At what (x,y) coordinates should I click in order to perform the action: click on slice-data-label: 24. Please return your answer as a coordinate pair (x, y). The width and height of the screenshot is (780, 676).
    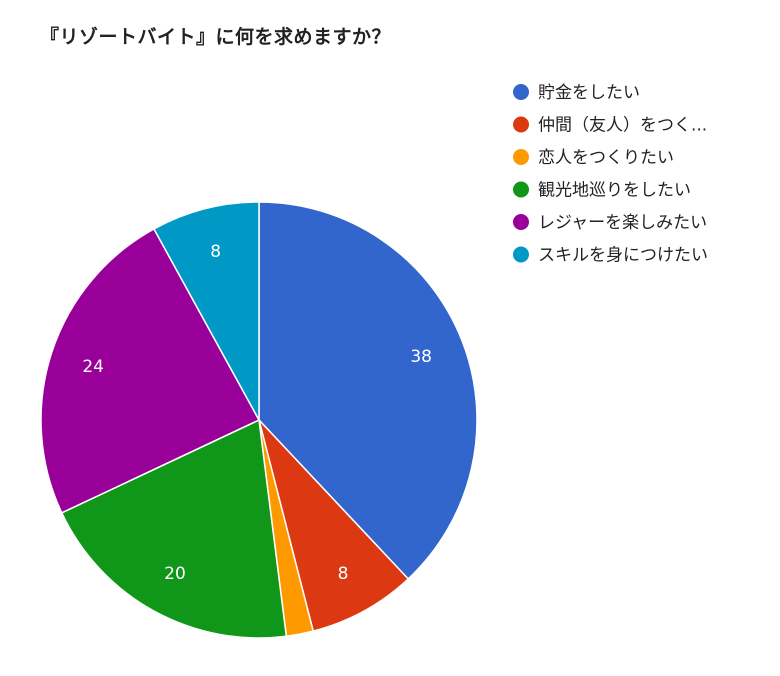
    Looking at the image, I should click on (93, 367).